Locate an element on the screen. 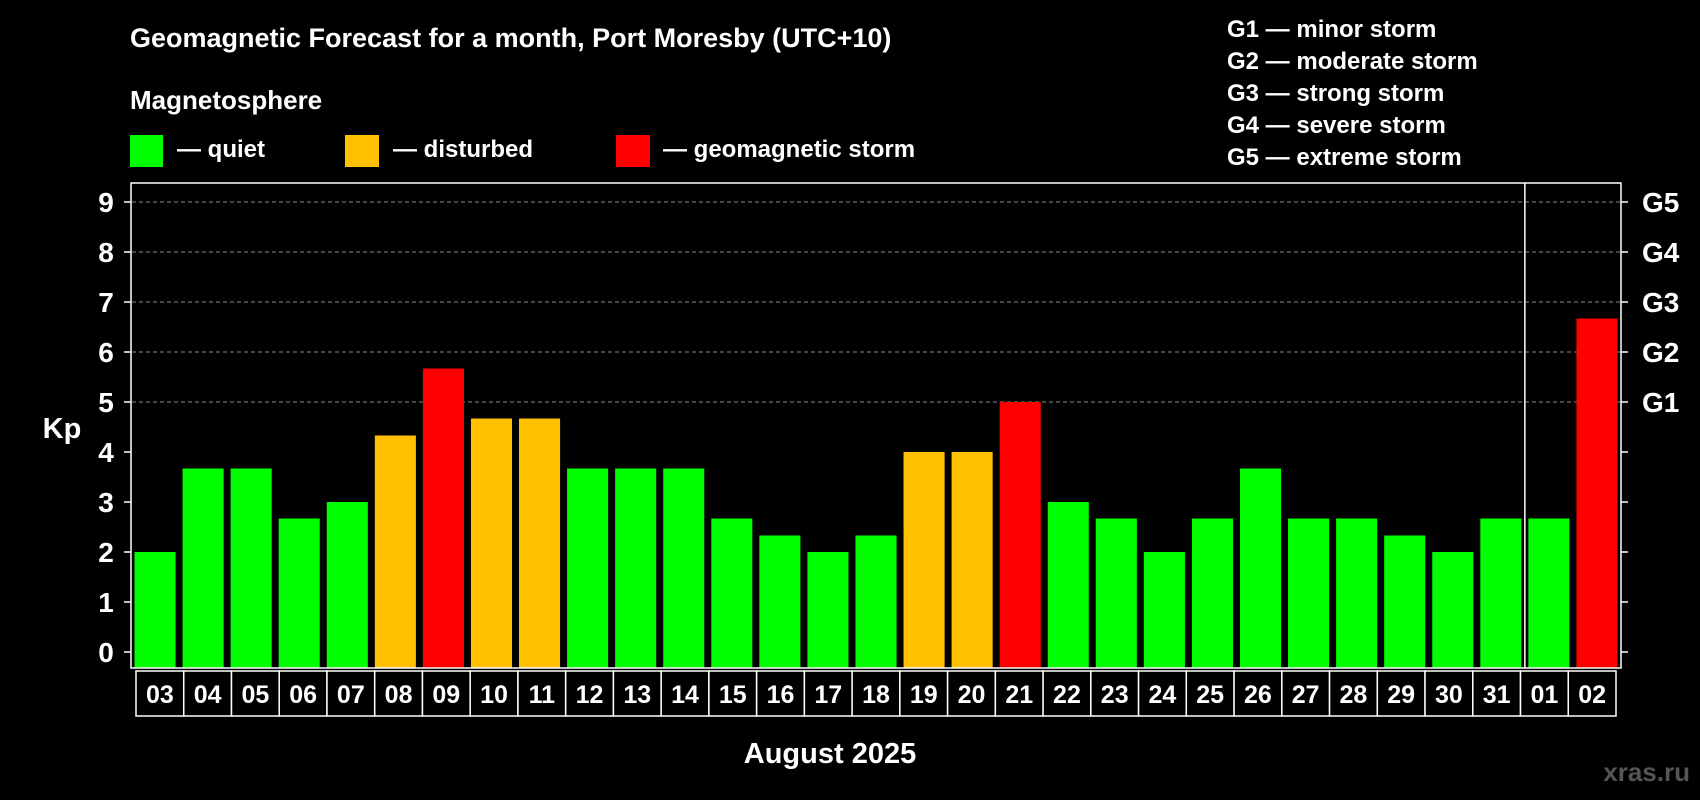 This screenshot has width=1700, height=800. y-tick-label-8: 8 is located at coordinates (106, 252).